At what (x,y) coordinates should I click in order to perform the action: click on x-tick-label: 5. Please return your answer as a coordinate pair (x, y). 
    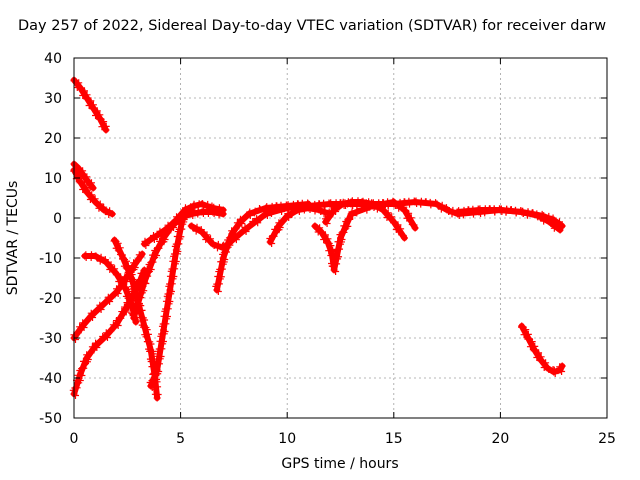
    Looking at the image, I should click on (180, 439).